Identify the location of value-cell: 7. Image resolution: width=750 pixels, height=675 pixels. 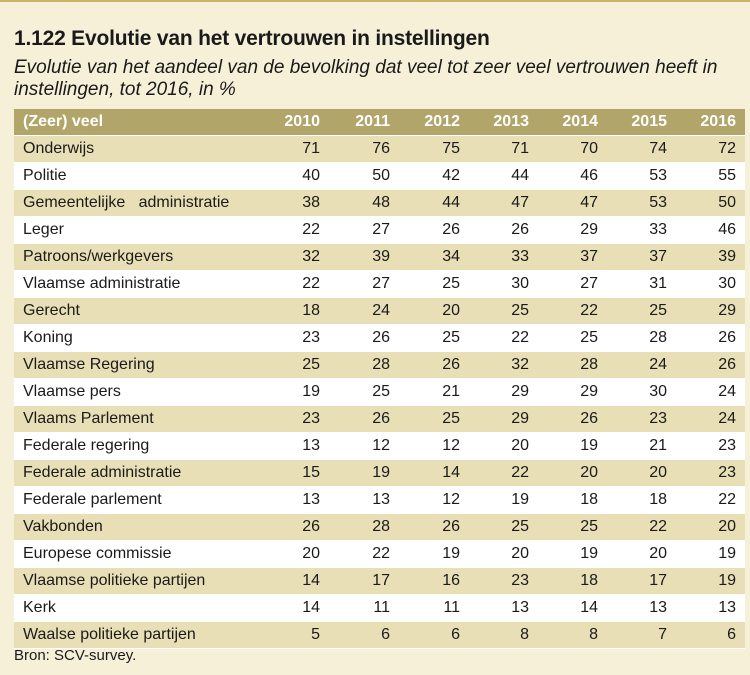
(641, 635).